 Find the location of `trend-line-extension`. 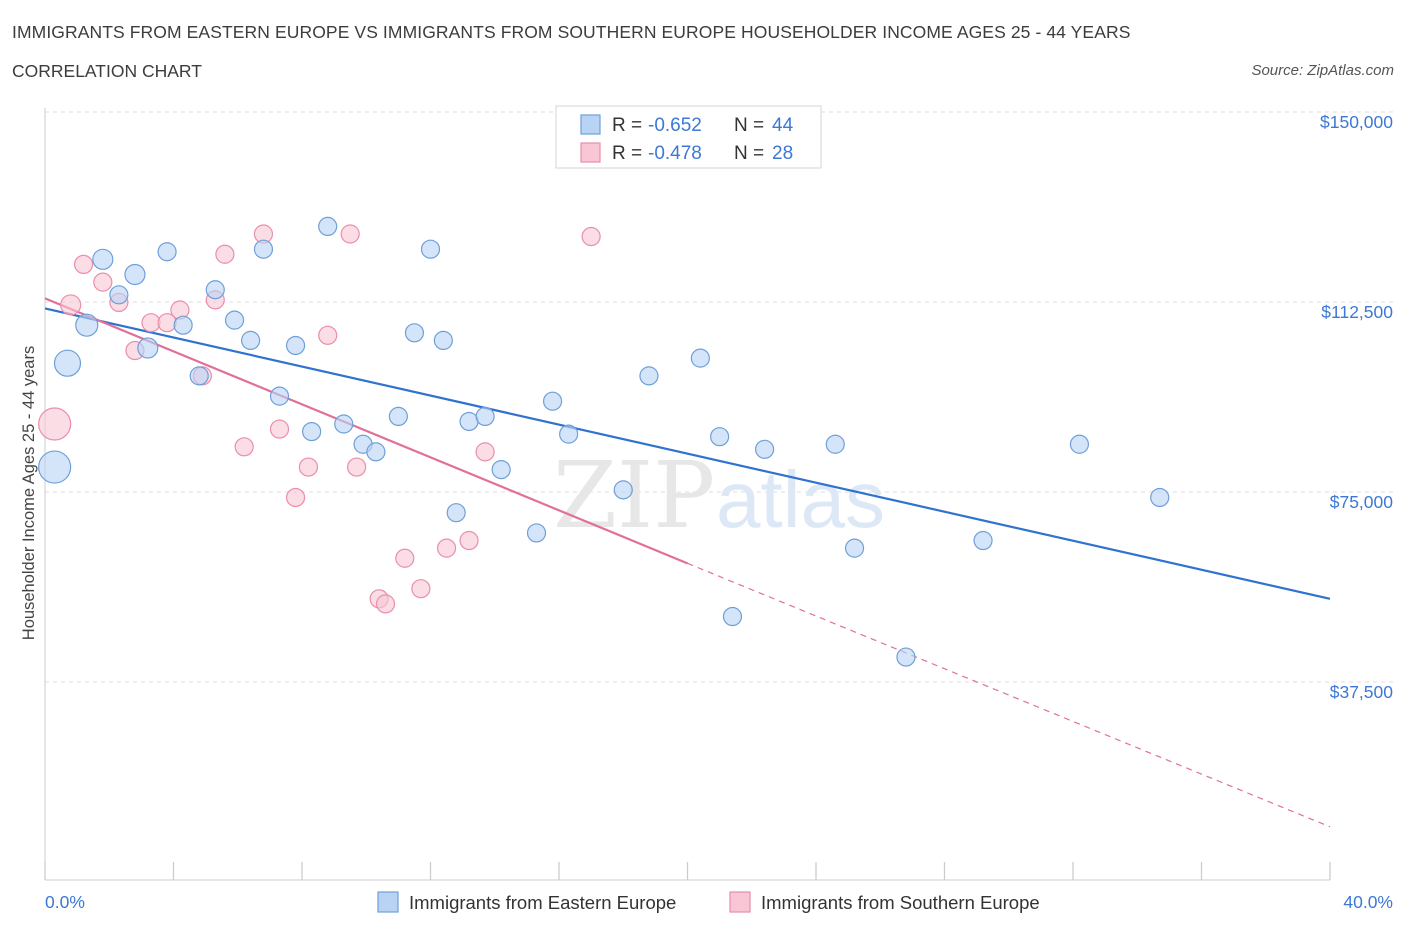

trend-line-extension is located at coordinates (1009, 695).